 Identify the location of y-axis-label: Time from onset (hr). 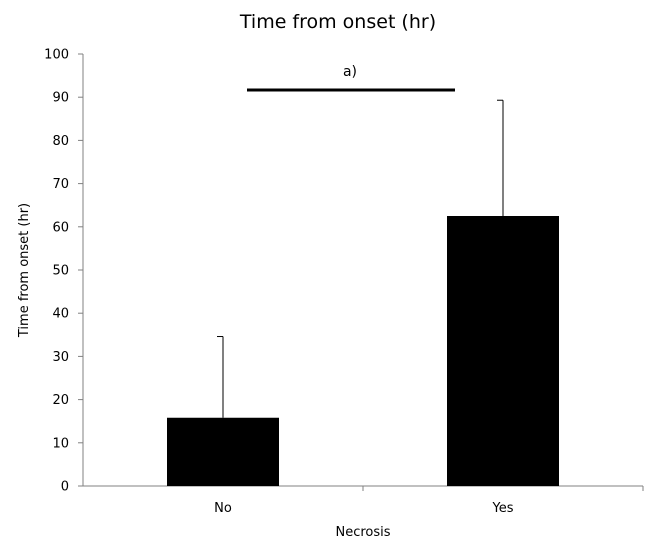
(24, 270).